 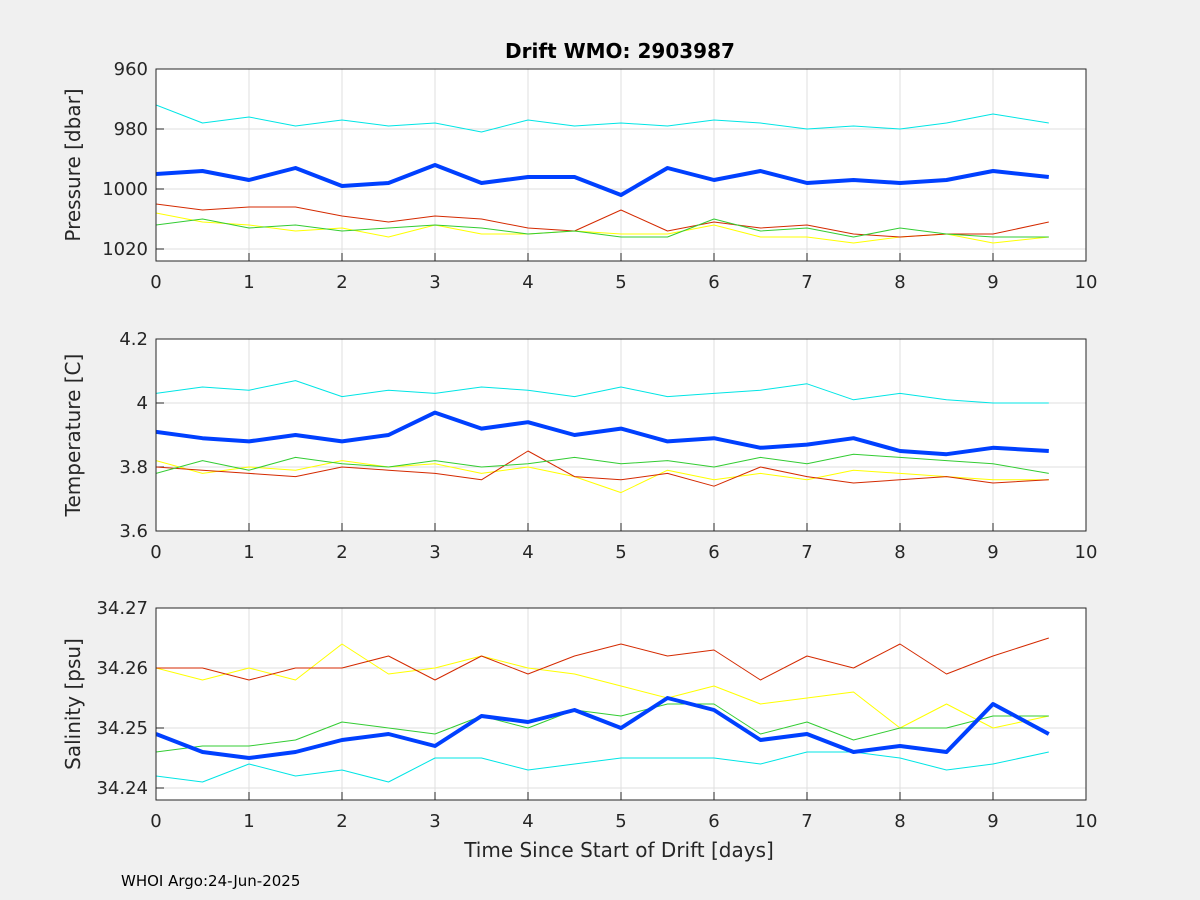 What do you see at coordinates (122, 728) in the screenshot?
I see `salinity-ytick-label: 34.25` at bounding box center [122, 728].